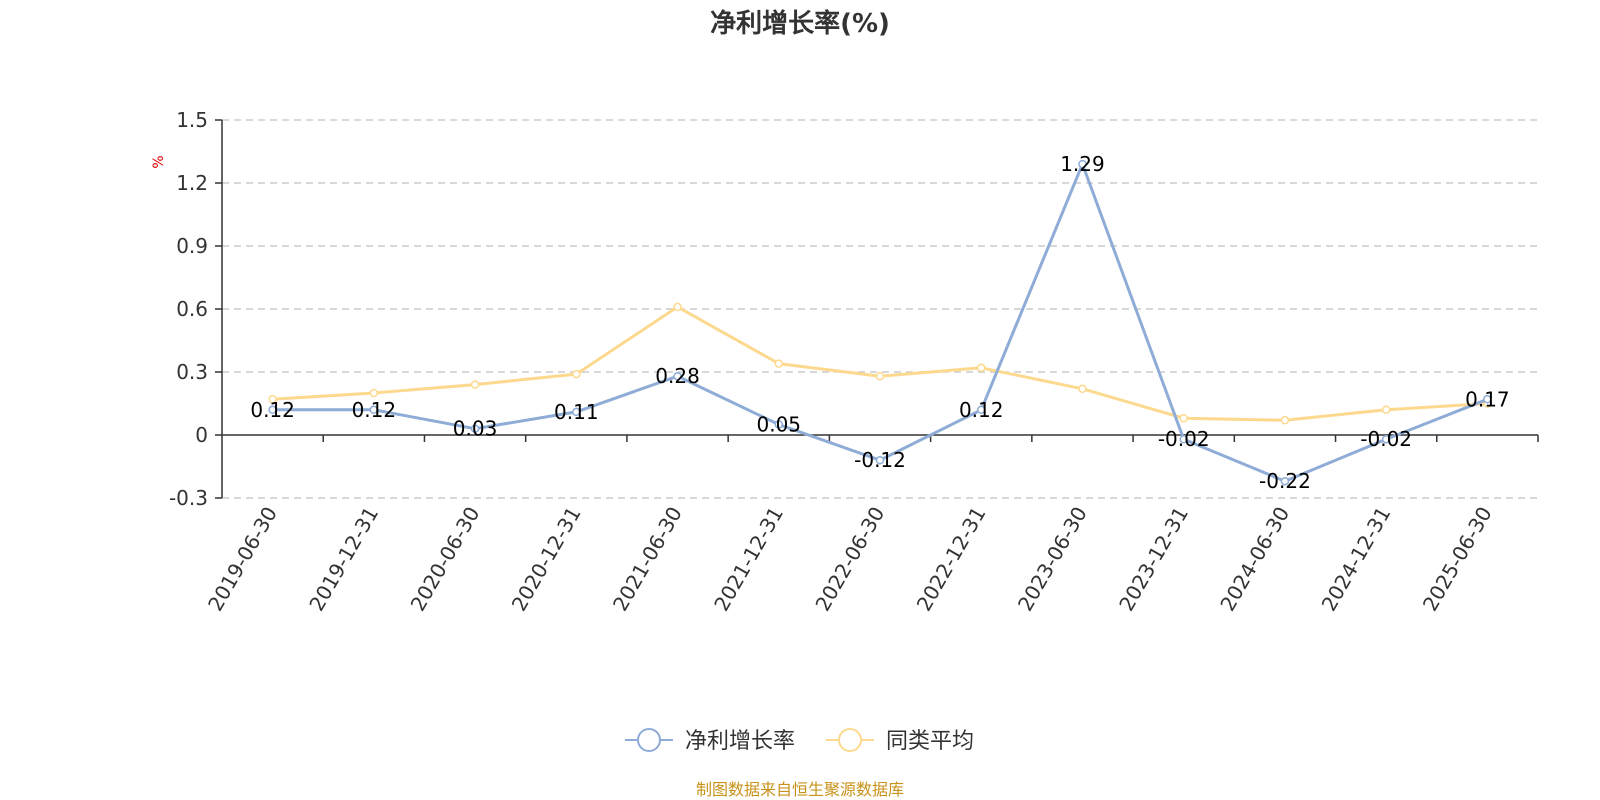  What do you see at coordinates (880, 363) in the screenshot?
I see `series-line-peer-average` at bounding box center [880, 363].